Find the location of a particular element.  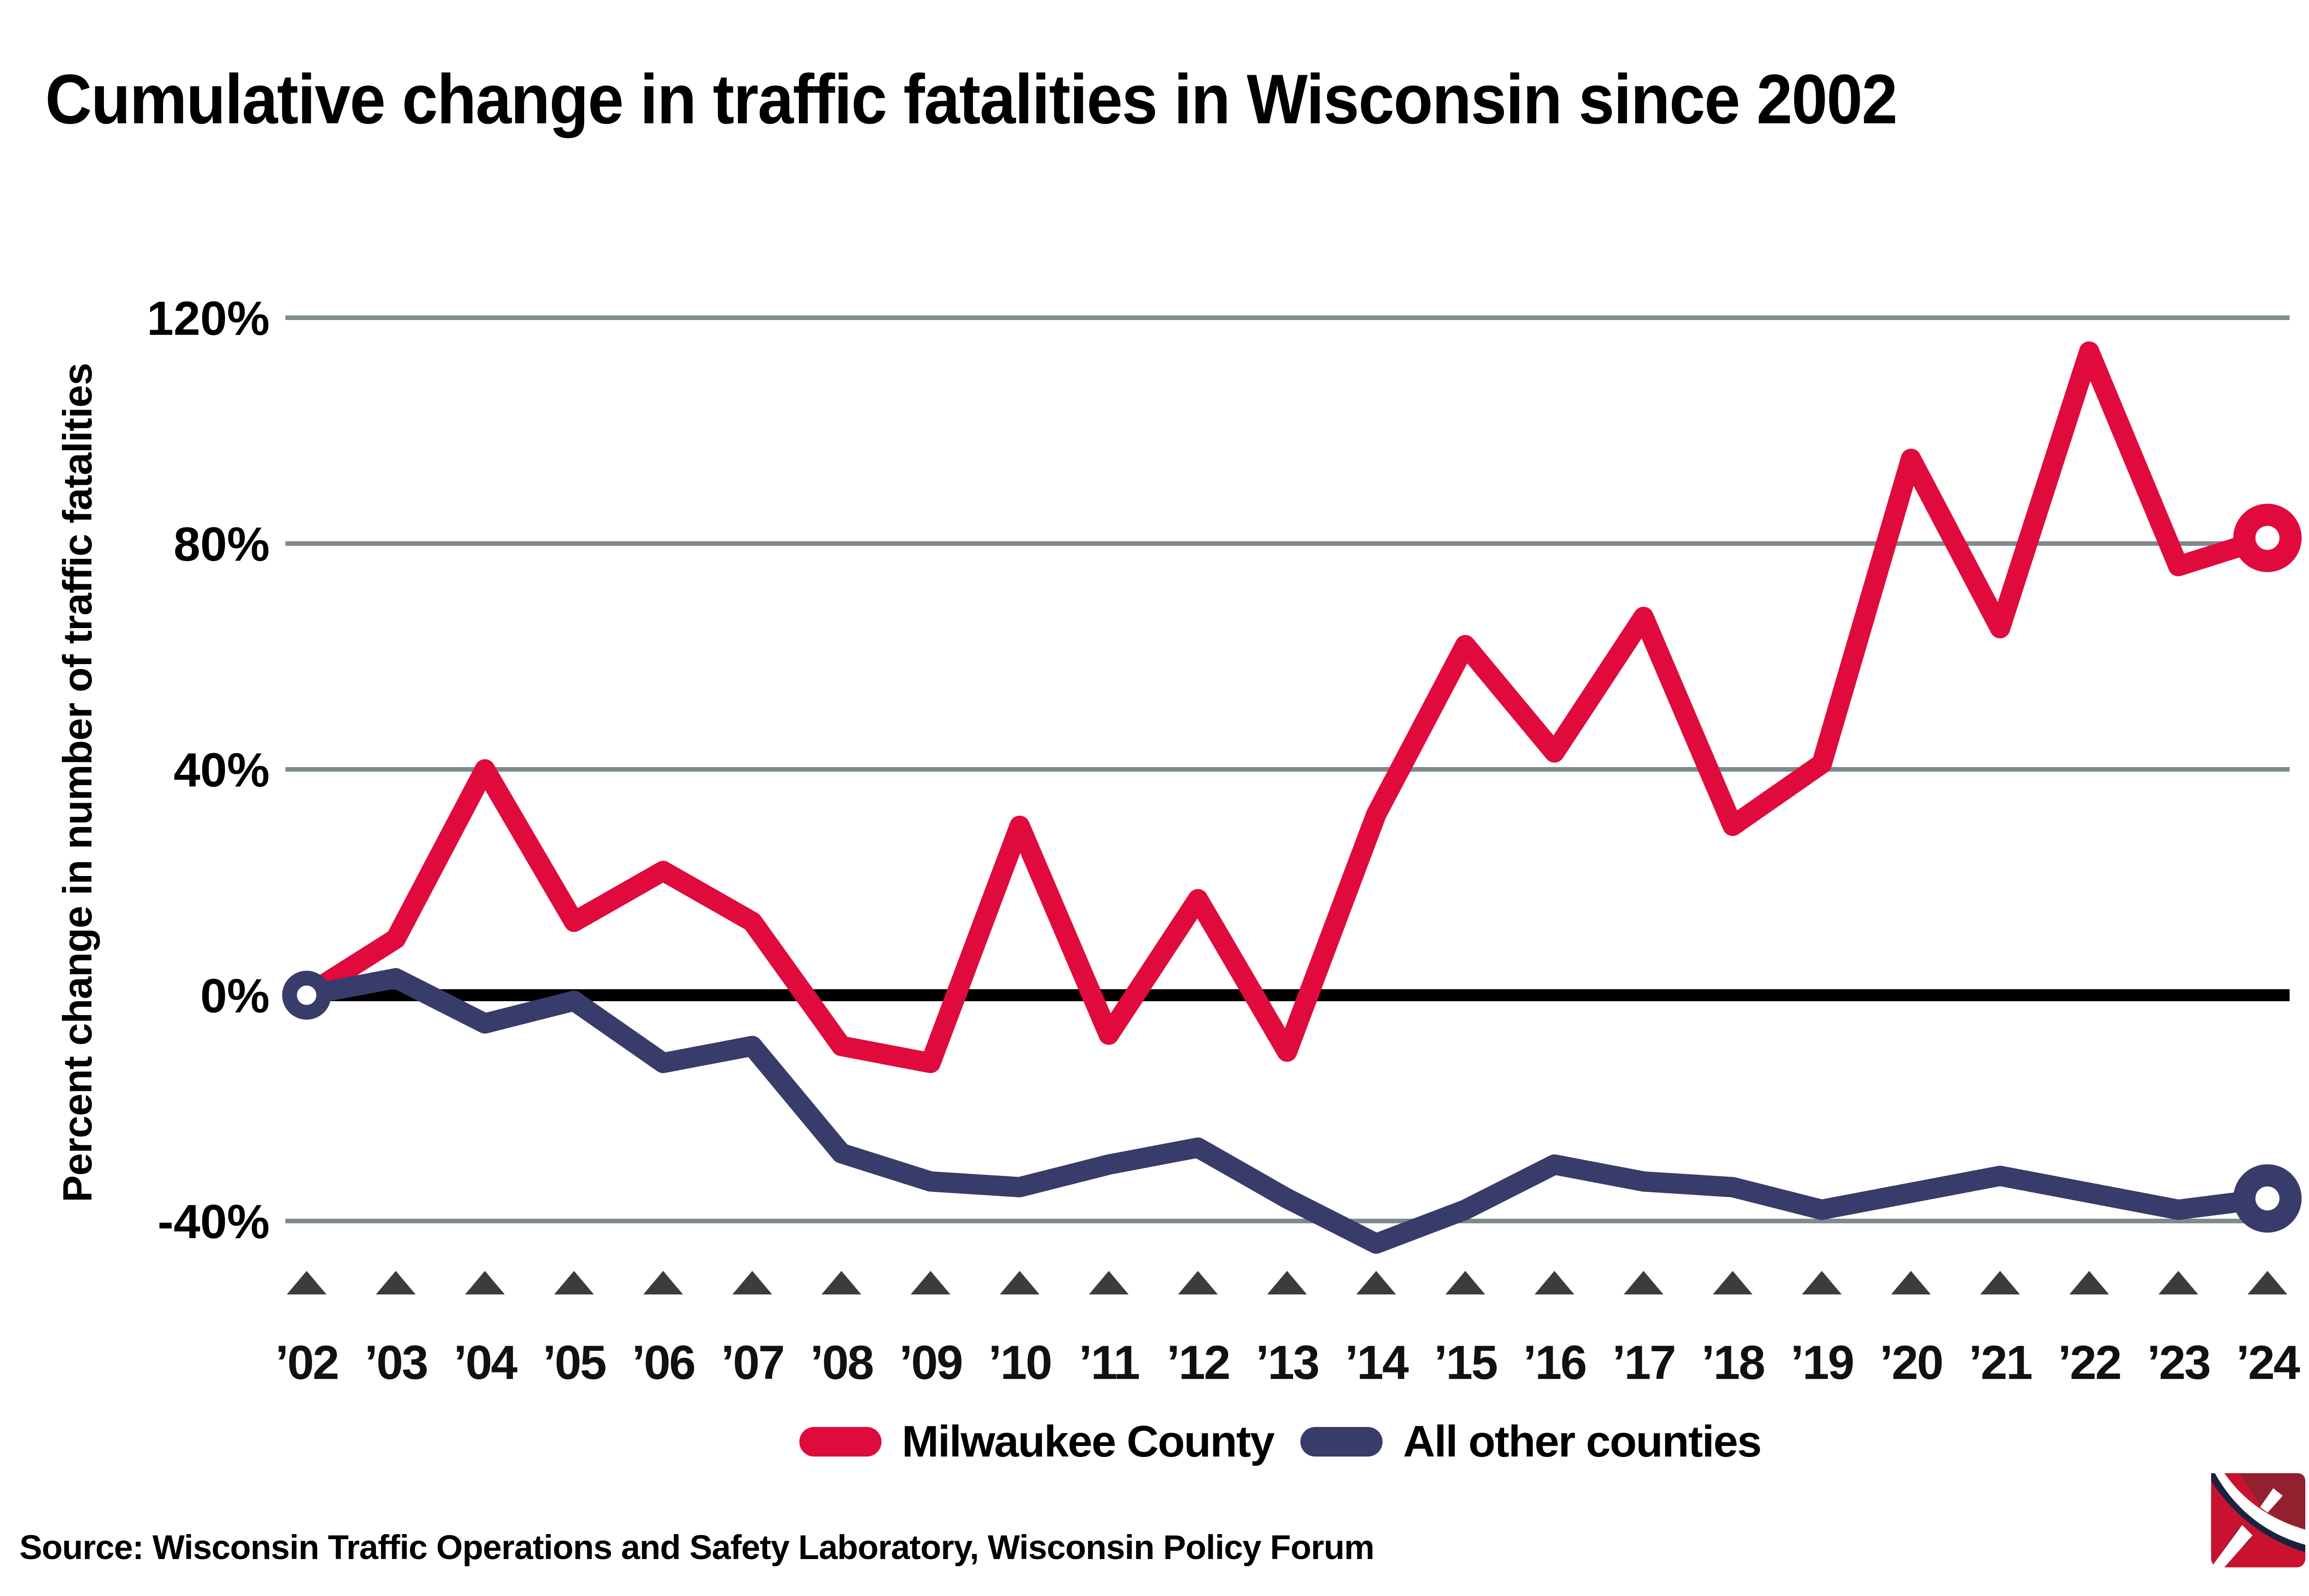

x-tick-label-2024: ’24 is located at coordinates (2268, 1363).